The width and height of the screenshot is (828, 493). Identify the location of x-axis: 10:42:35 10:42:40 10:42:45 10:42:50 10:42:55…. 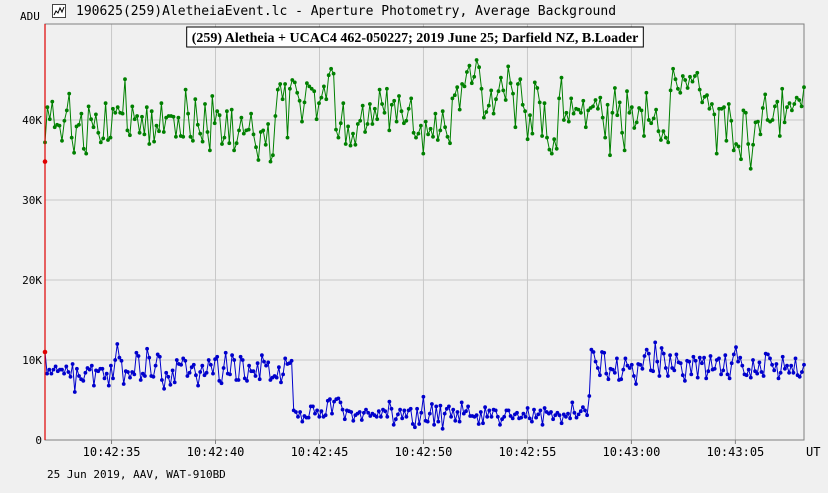
(423, 449).